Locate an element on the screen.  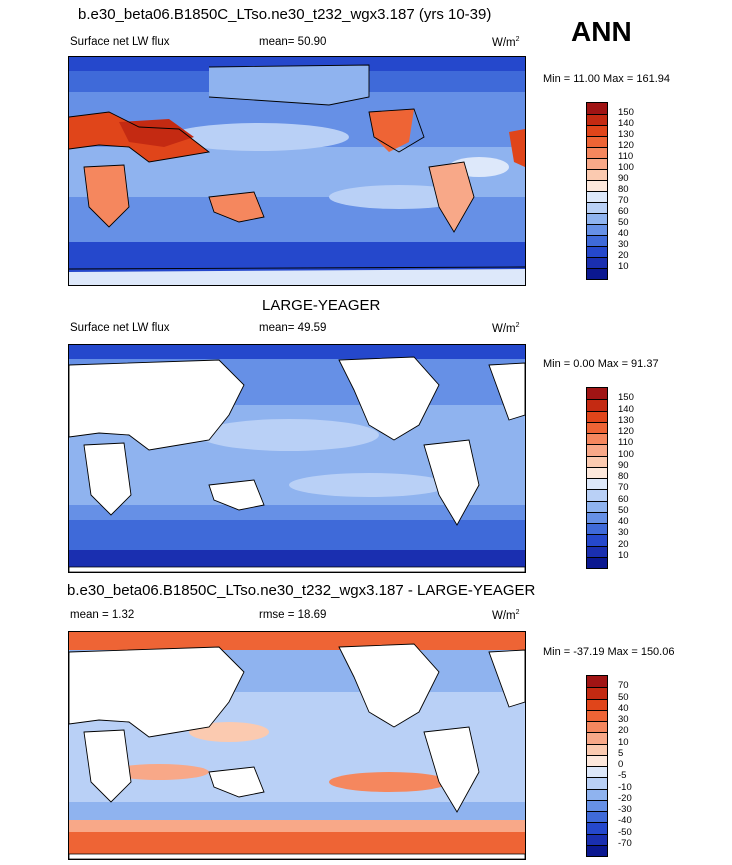
panel1-colorbar-tick-label: 120 is located at coordinates (626, 145).